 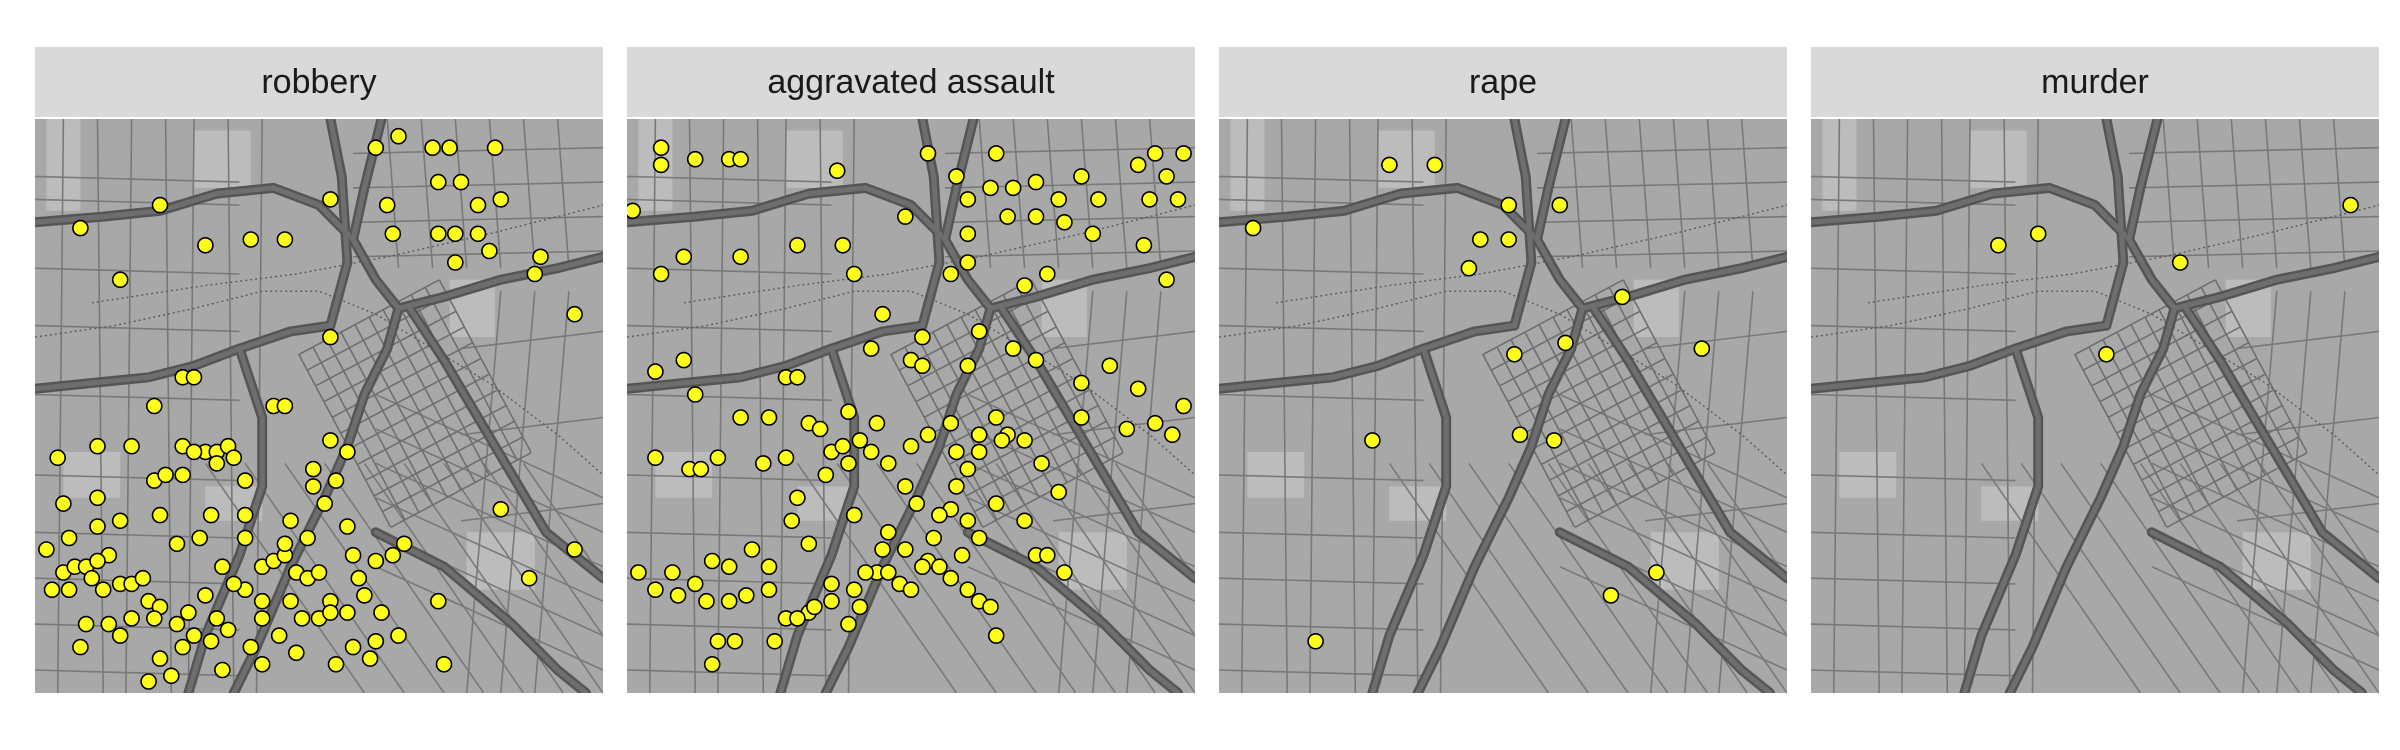 I want to click on crime-points, so click(x=1477, y=403).